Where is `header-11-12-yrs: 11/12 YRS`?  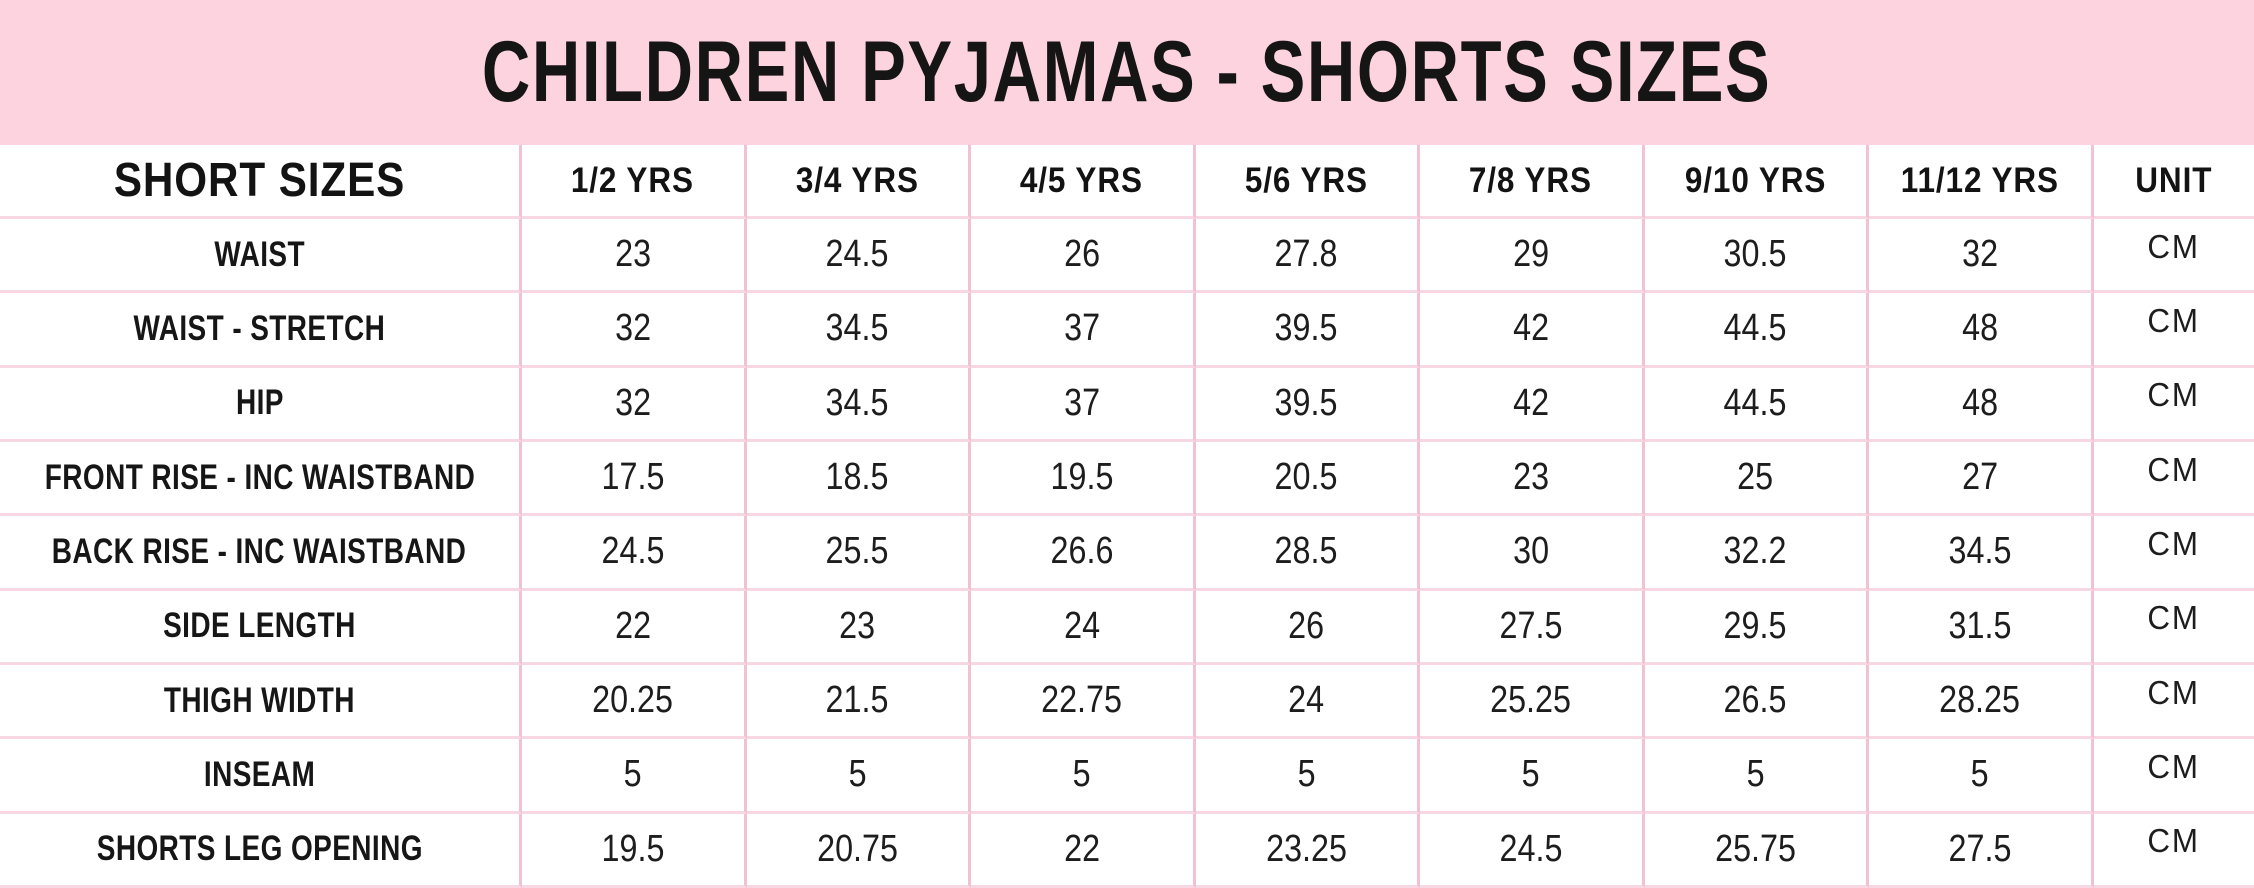
header-11-12-yrs: 11/12 YRS is located at coordinates (1981, 182).